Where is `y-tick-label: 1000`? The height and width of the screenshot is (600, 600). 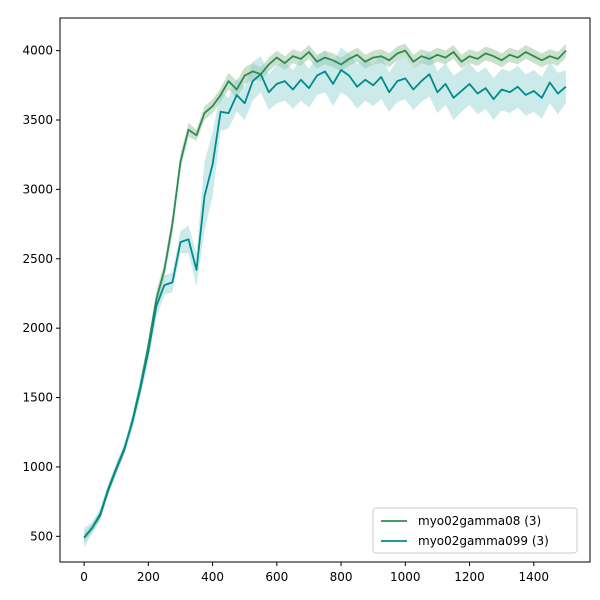 y-tick-label: 1000 is located at coordinates (37, 467).